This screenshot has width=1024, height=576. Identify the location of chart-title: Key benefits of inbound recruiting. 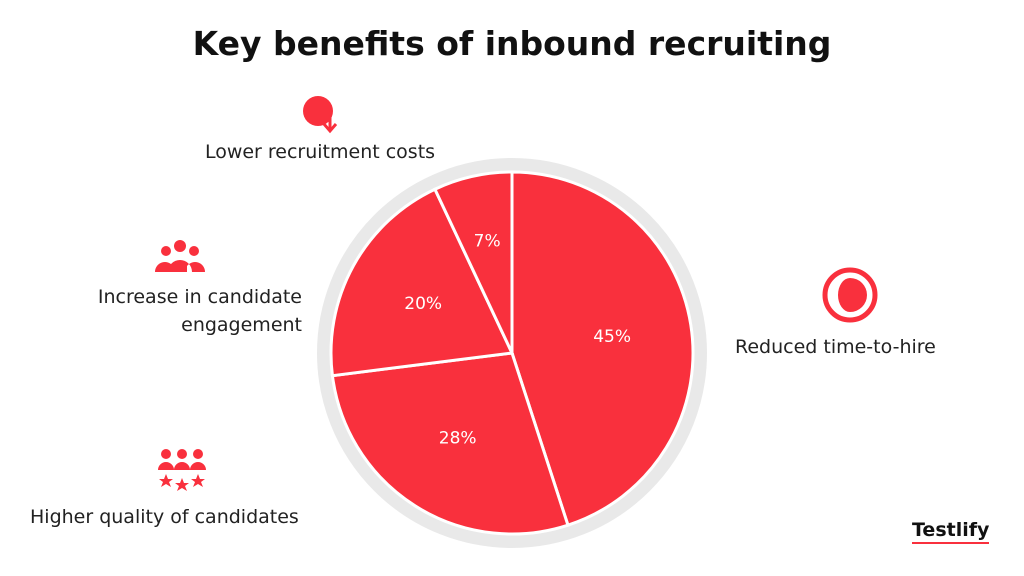
(512, 43).